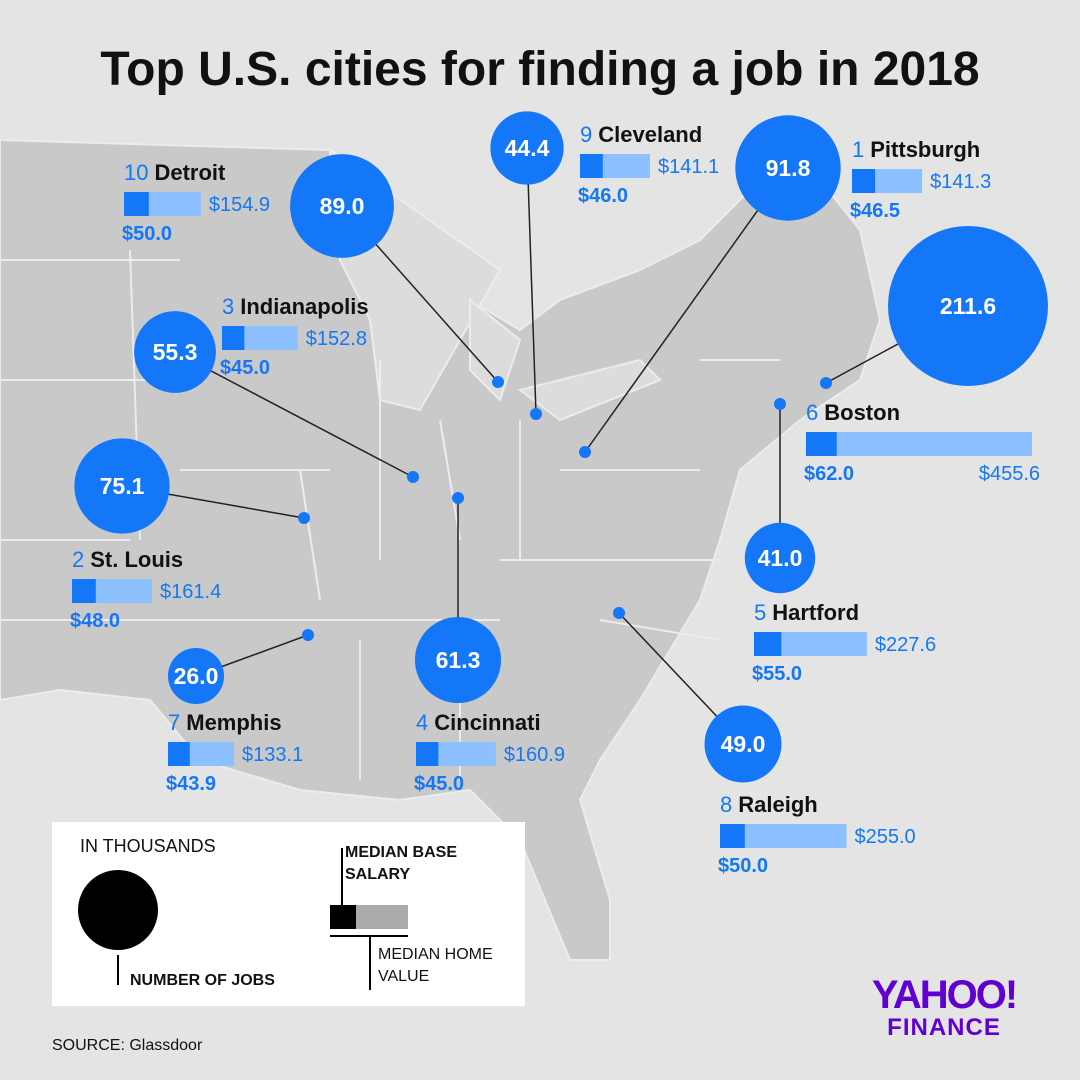 Image resolution: width=1080 pixels, height=1080 pixels. What do you see at coordinates (875, 211) in the screenshot?
I see `salary-label: $46.5` at bounding box center [875, 211].